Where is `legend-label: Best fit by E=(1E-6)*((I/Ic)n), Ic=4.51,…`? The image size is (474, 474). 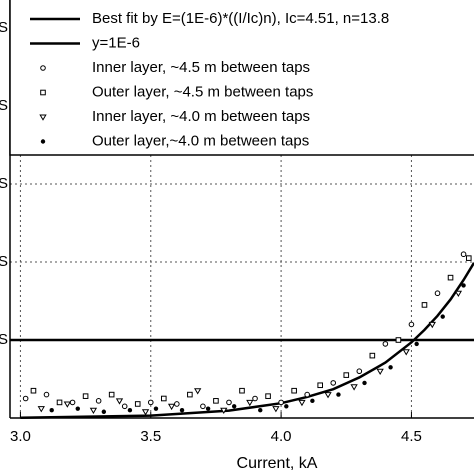 legend-label: Best fit by E=(1E-6)*((I/Ic)n), Ic=4.51,… is located at coordinates (240, 18).